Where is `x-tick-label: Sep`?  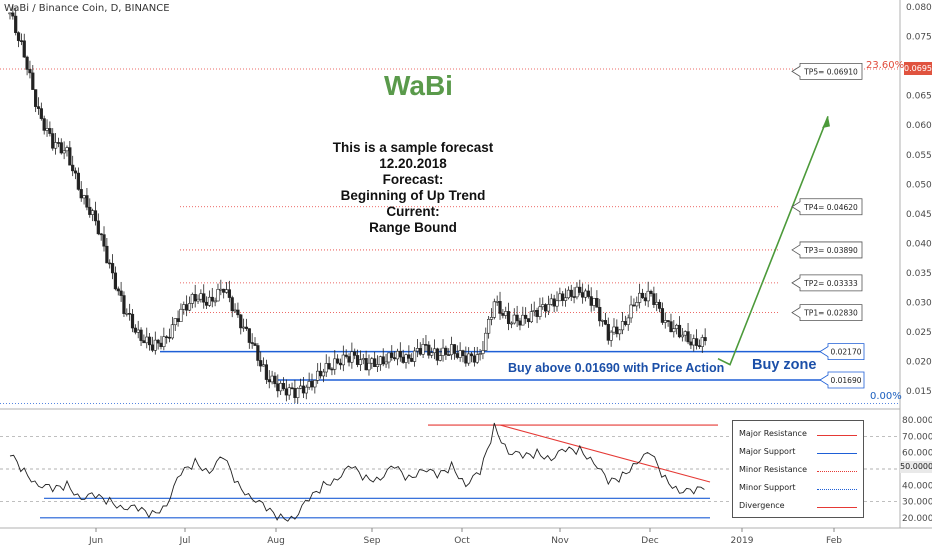 x-tick-label: Sep is located at coordinates (372, 541).